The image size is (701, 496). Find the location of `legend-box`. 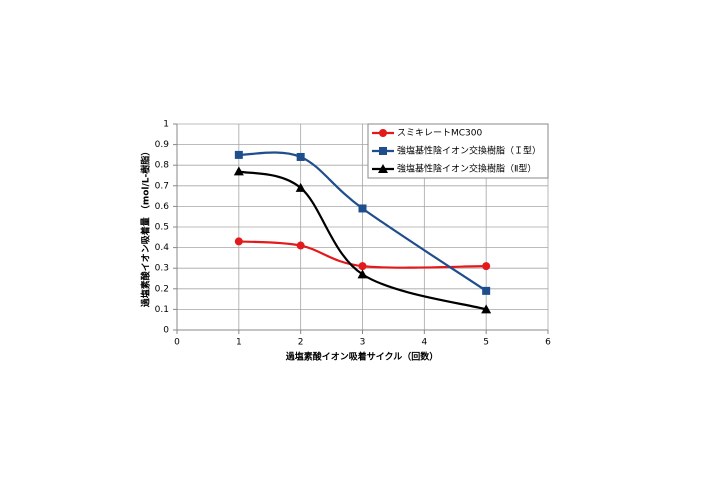

legend-box is located at coordinates (458, 151).